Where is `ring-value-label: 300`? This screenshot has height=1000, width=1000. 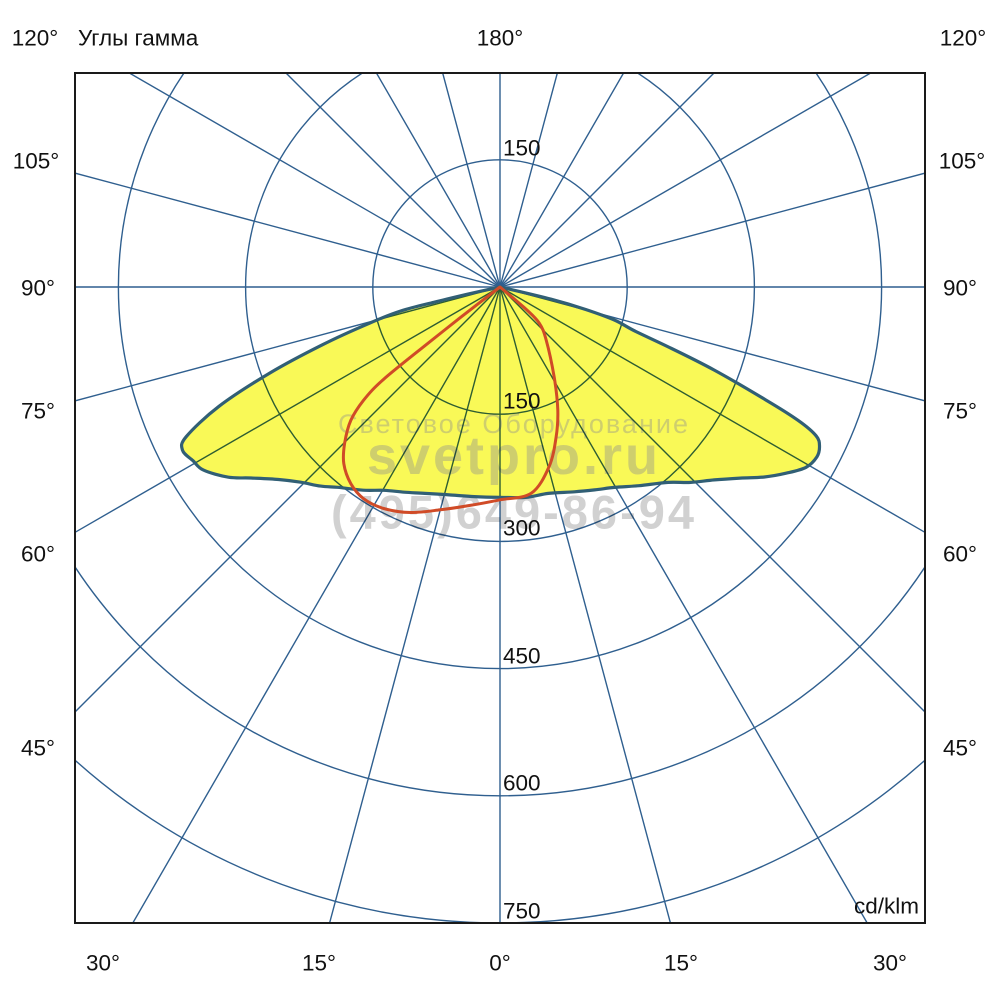
ring-value-label: 300 is located at coordinates (522, 528).